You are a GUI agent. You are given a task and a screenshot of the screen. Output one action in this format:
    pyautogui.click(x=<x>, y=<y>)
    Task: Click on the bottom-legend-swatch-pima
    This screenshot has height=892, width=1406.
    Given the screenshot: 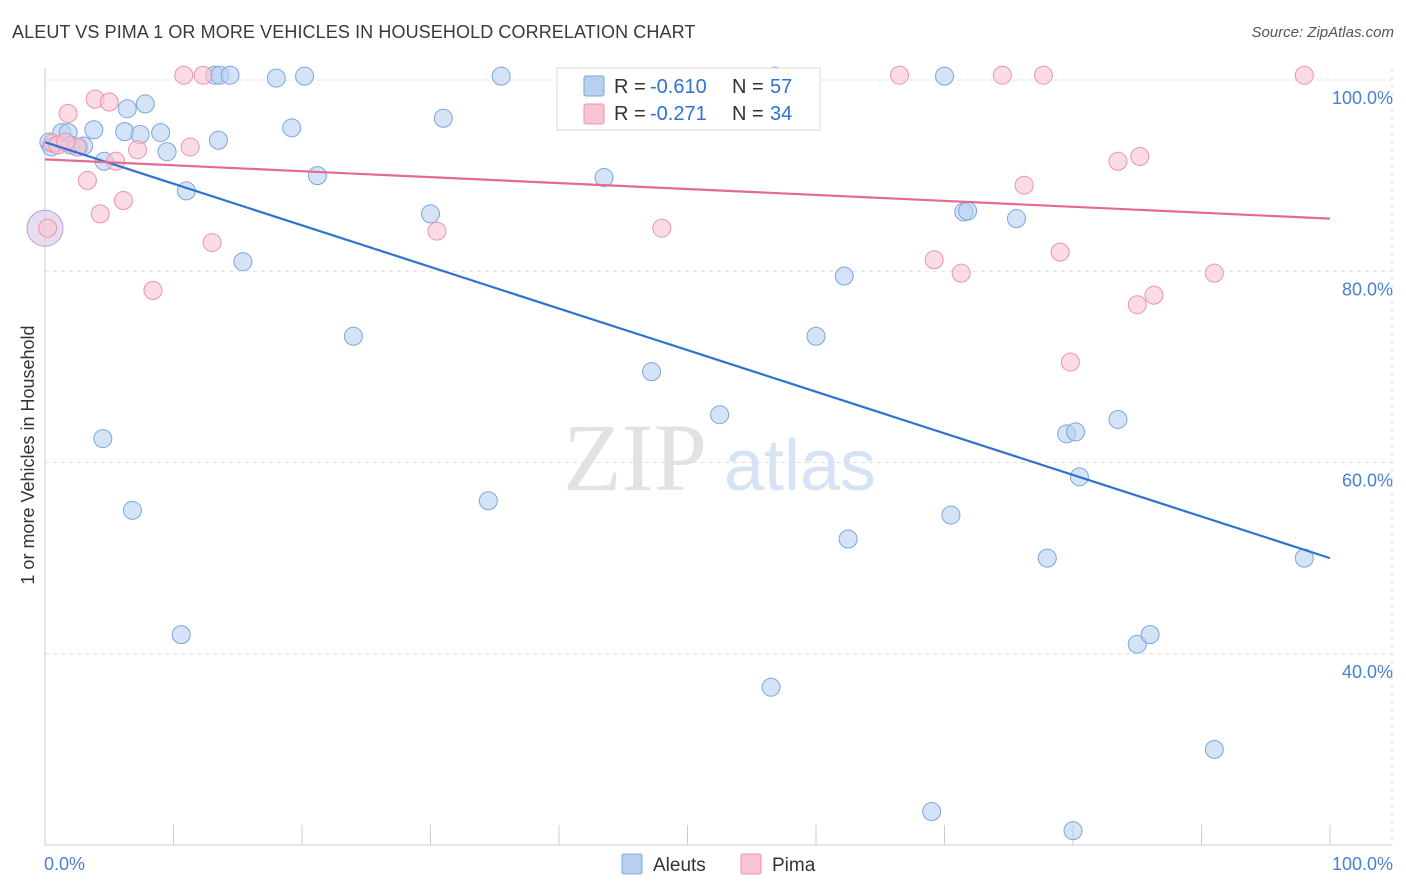 What is the action you would take?
    pyautogui.click(x=751, y=864)
    